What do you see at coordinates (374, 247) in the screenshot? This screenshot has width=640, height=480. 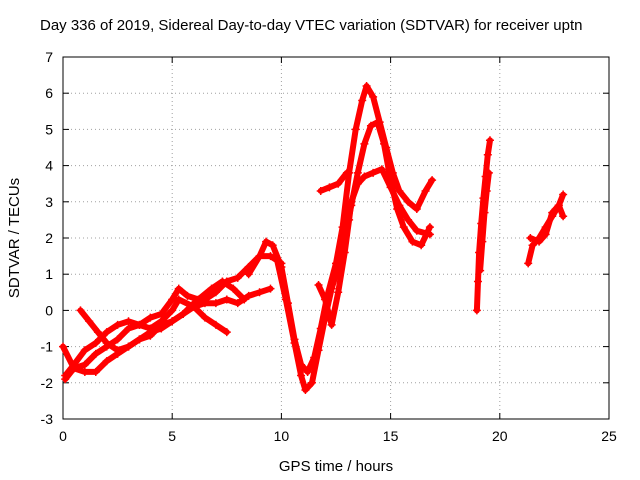 I see `series-track-g` at bounding box center [374, 247].